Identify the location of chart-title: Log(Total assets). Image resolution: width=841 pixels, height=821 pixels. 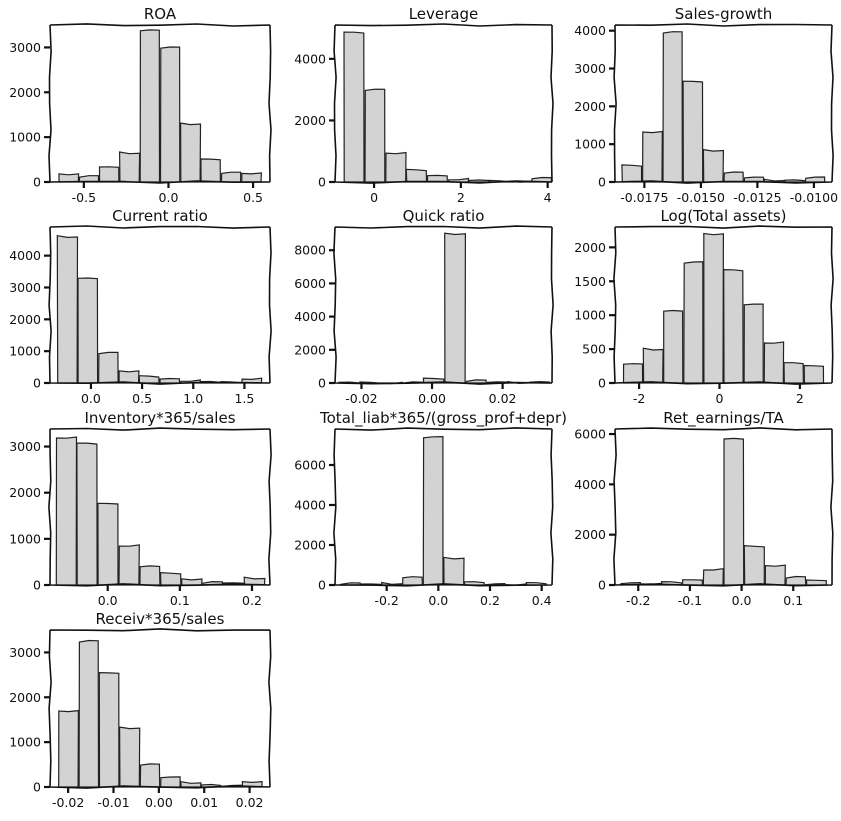
(723, 216).